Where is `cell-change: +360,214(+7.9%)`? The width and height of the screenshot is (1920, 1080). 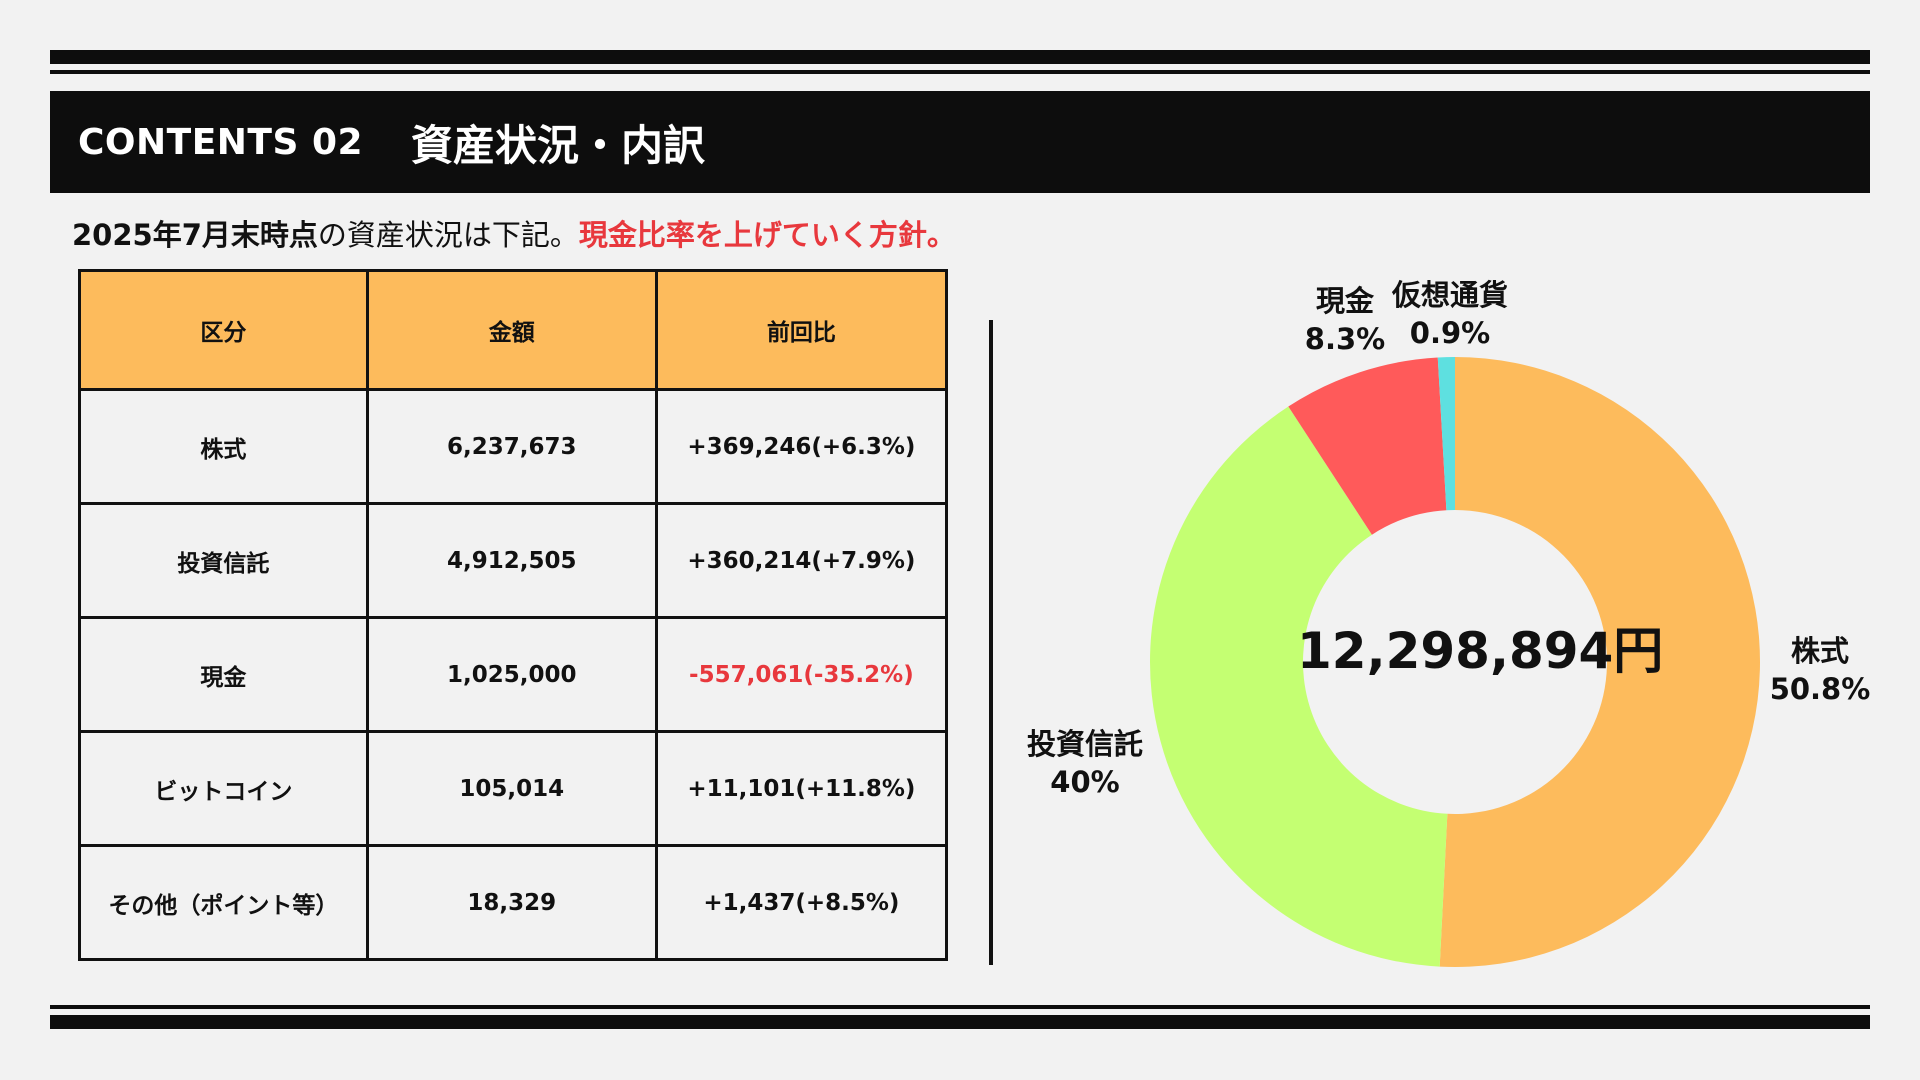 cell-change: +360,214(+7.9%) is located at coordinates (801, 560).